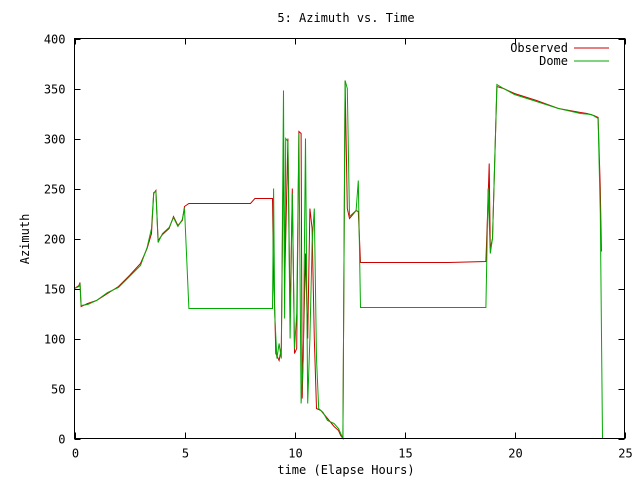  What do you see at coordinates (295, 454) in the screenshot?
I see `x-tick-label: 10` at bounding box center [295, 454].